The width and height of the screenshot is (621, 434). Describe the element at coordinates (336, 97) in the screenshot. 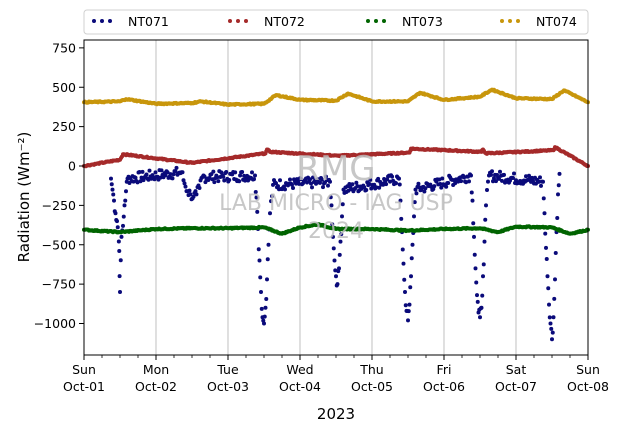

I see `series-nt074` at that location.